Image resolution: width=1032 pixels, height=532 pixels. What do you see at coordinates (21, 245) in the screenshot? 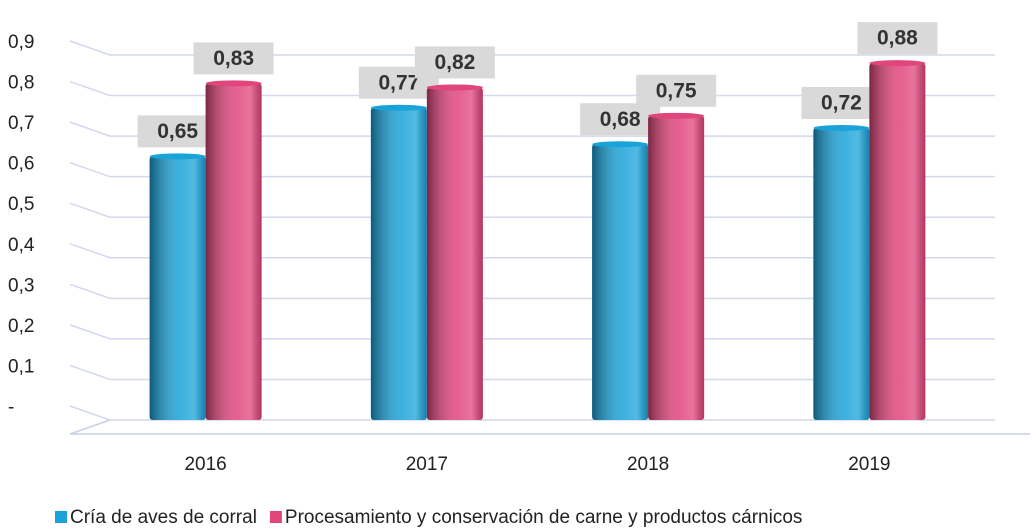
I see `y-tick-label: 0,4` at bounding box center [21, 245].